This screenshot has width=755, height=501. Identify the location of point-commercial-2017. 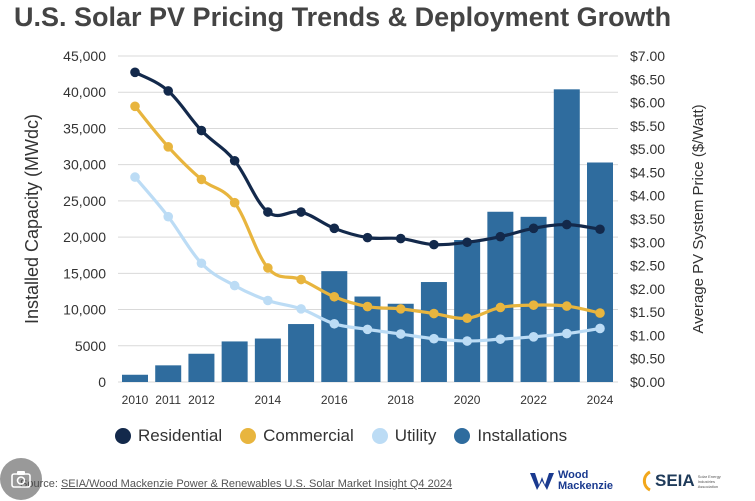
(367, 306).